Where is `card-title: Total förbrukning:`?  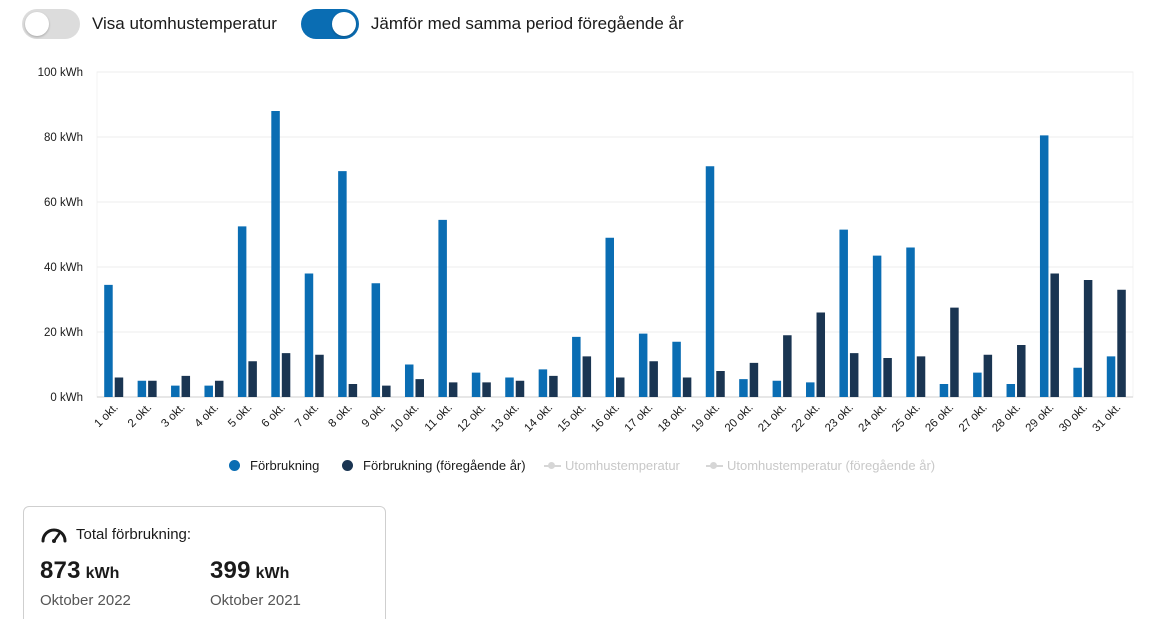
card-title: Total förbrukning: is located at coordinates (115, 534).